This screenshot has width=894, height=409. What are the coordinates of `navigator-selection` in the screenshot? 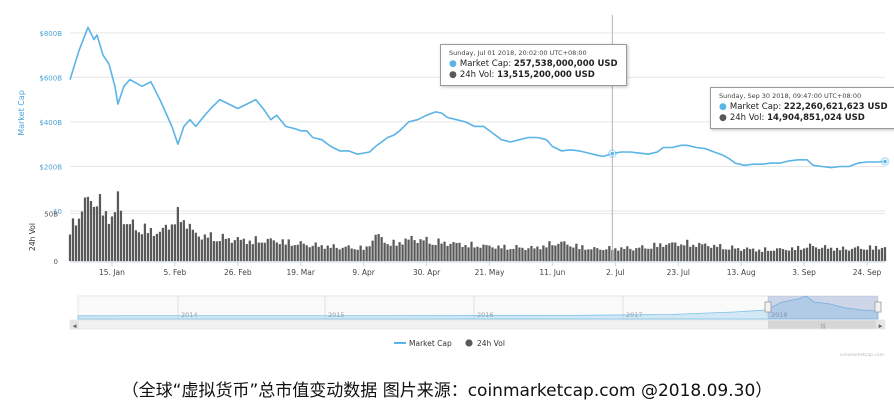 It's located at (823, 307).